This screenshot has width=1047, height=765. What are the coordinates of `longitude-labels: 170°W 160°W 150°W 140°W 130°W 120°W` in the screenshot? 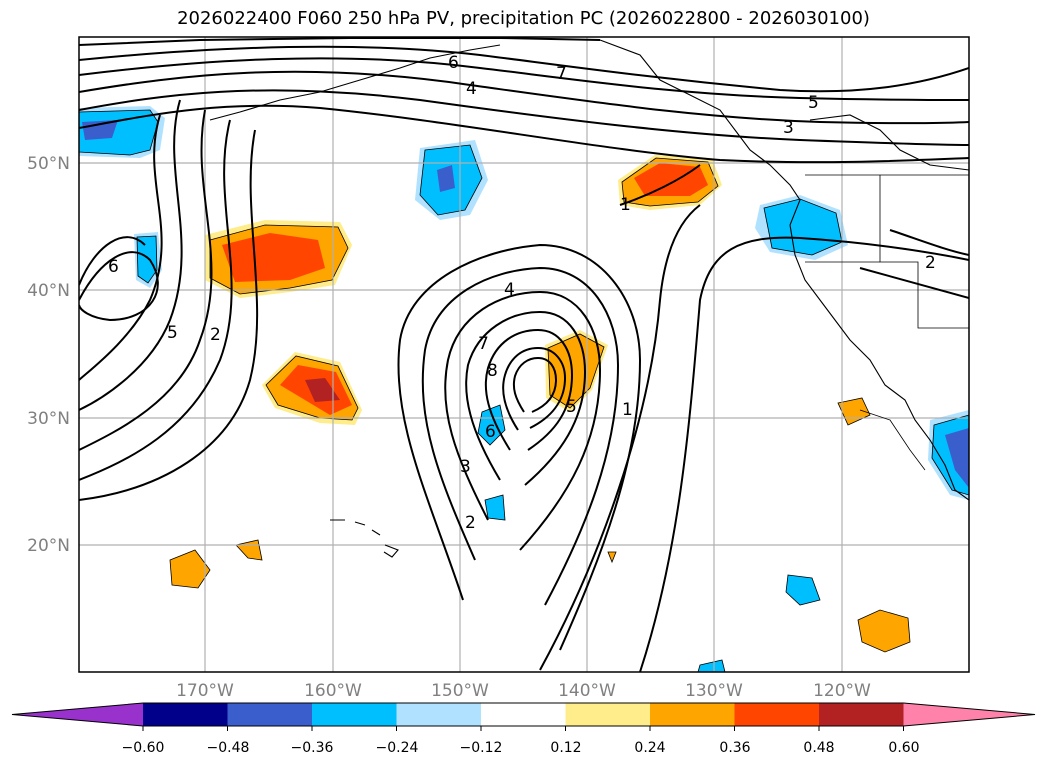 It's located at (523, 691).